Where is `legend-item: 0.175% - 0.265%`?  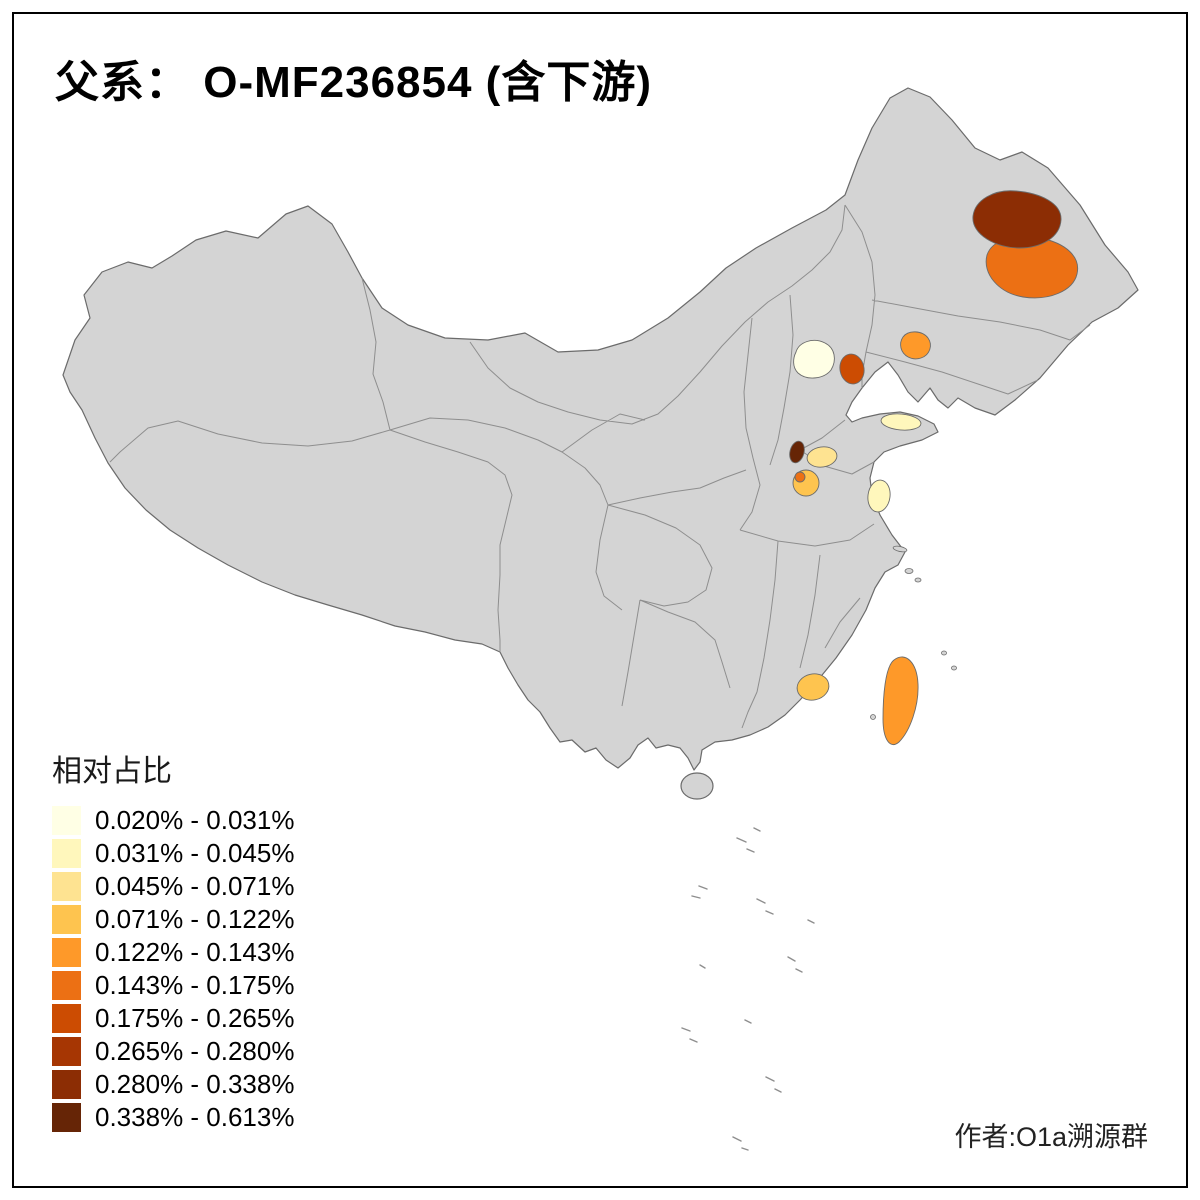 legend-item: 0.175% - 0.265% is located at coordinates (173, 1018).